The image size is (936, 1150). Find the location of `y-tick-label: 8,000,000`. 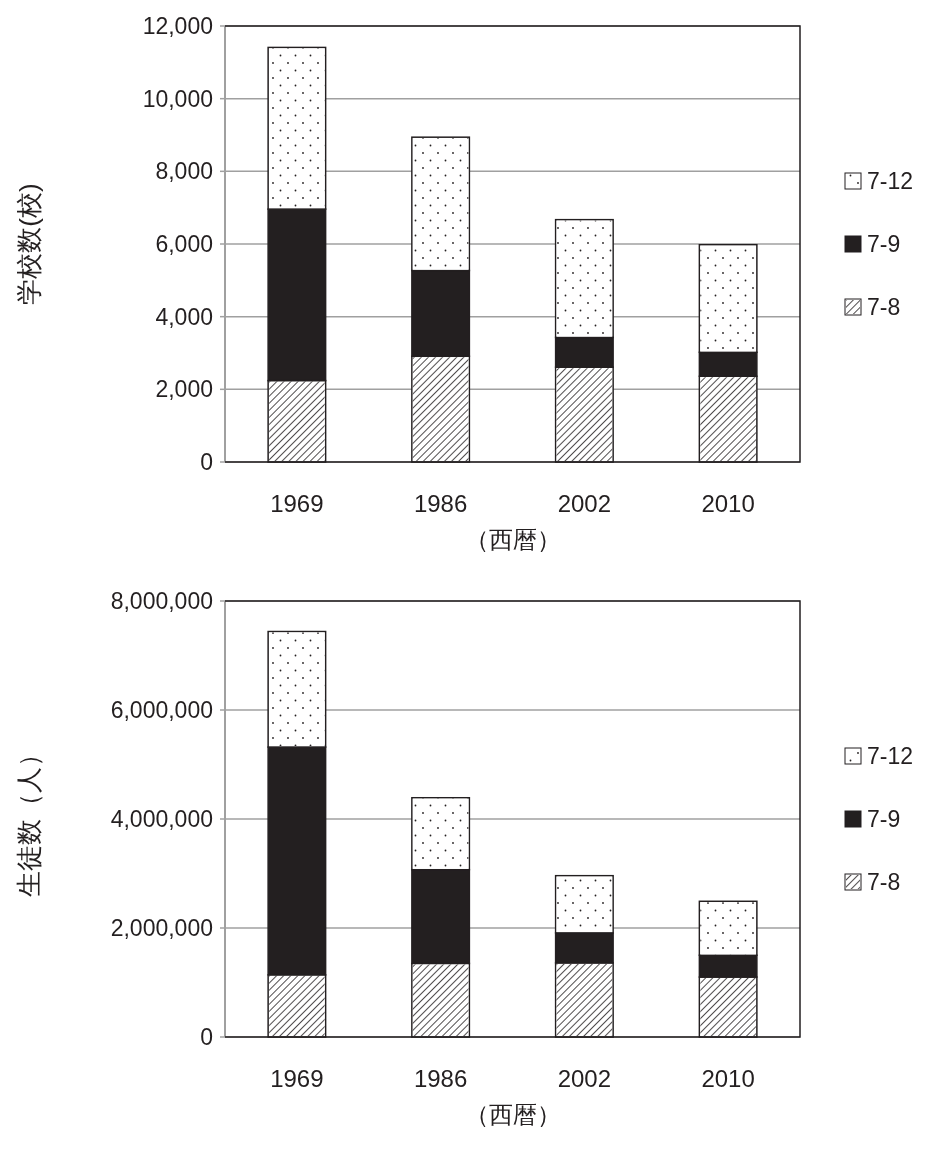

y-tick-label: 8,000,000 is located at coordinates (161, 601).